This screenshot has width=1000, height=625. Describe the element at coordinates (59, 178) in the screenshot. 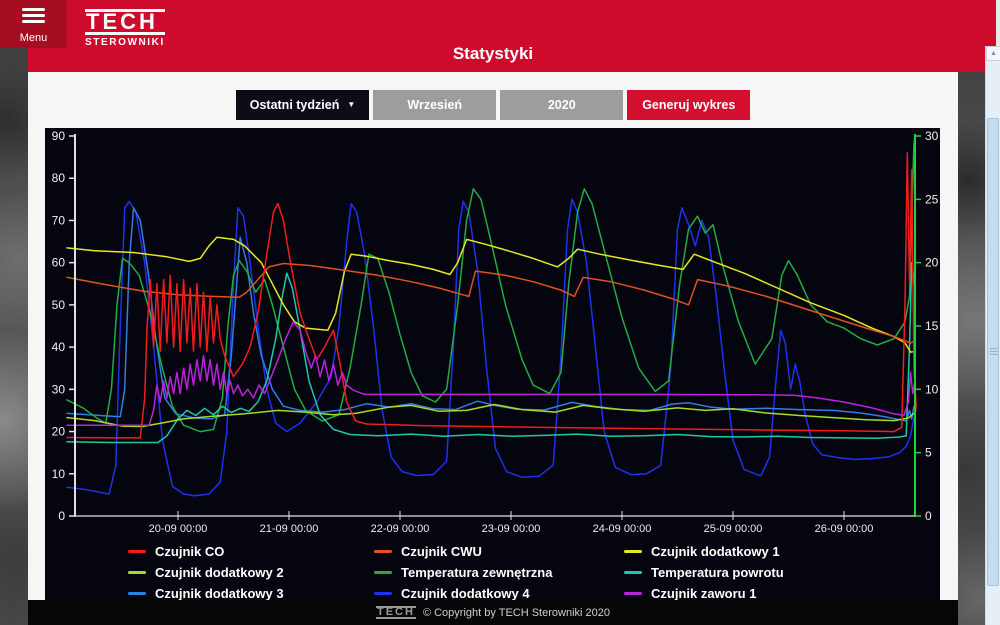

I see `y-left-tick-label: 80` at that location.